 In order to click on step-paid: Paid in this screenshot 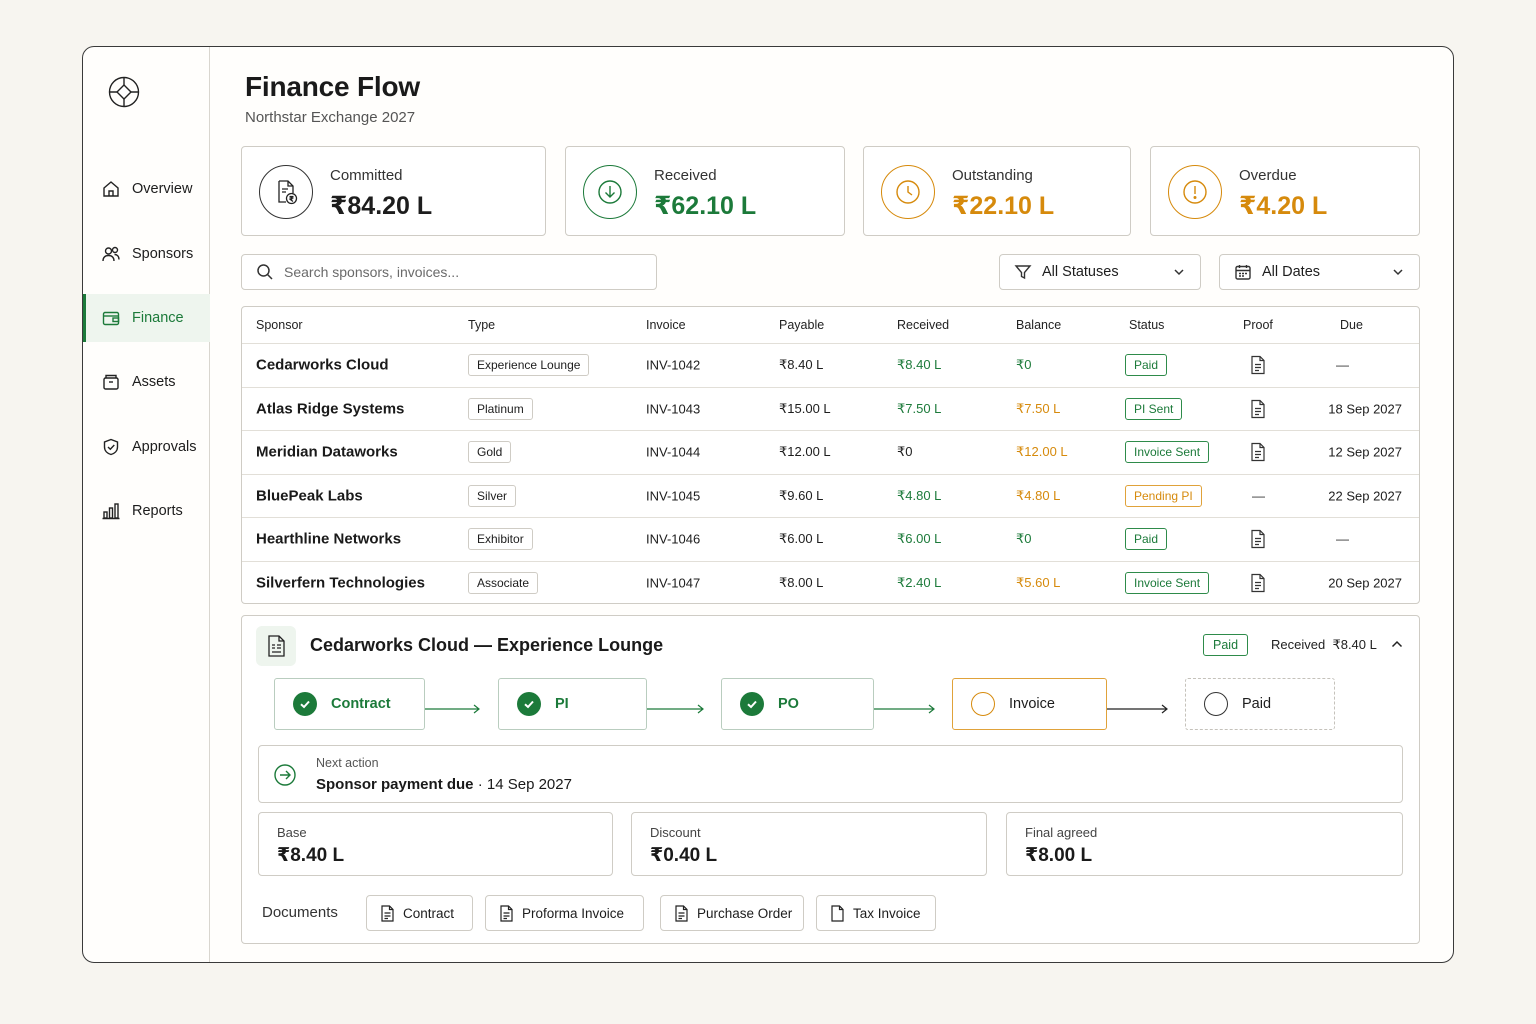, I will do `click(1260, 704)`.